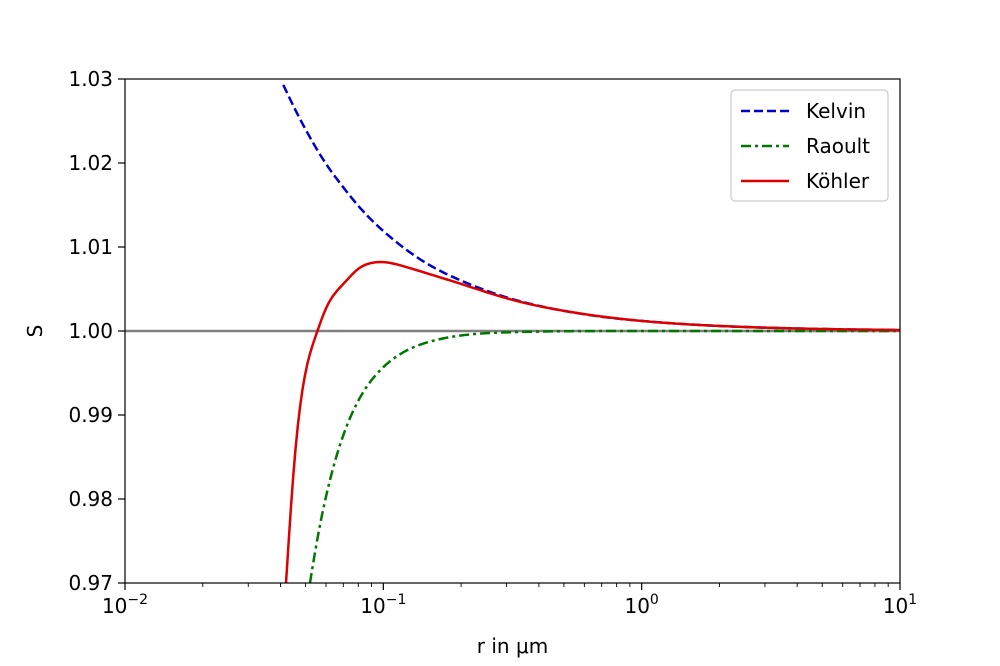  Describe the element at coordinates (90, 415) in the screenshot. I see `y-tick-label: 0.99` at that location.